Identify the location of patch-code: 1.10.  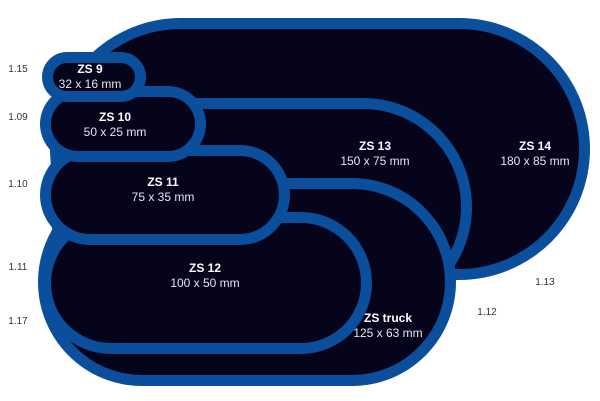
(18, 184).